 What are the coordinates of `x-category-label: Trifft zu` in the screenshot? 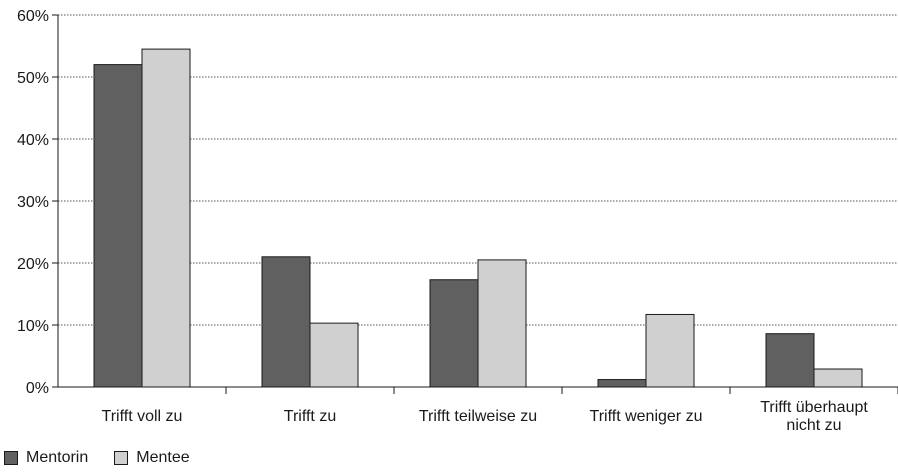 It's located at (310, 416).